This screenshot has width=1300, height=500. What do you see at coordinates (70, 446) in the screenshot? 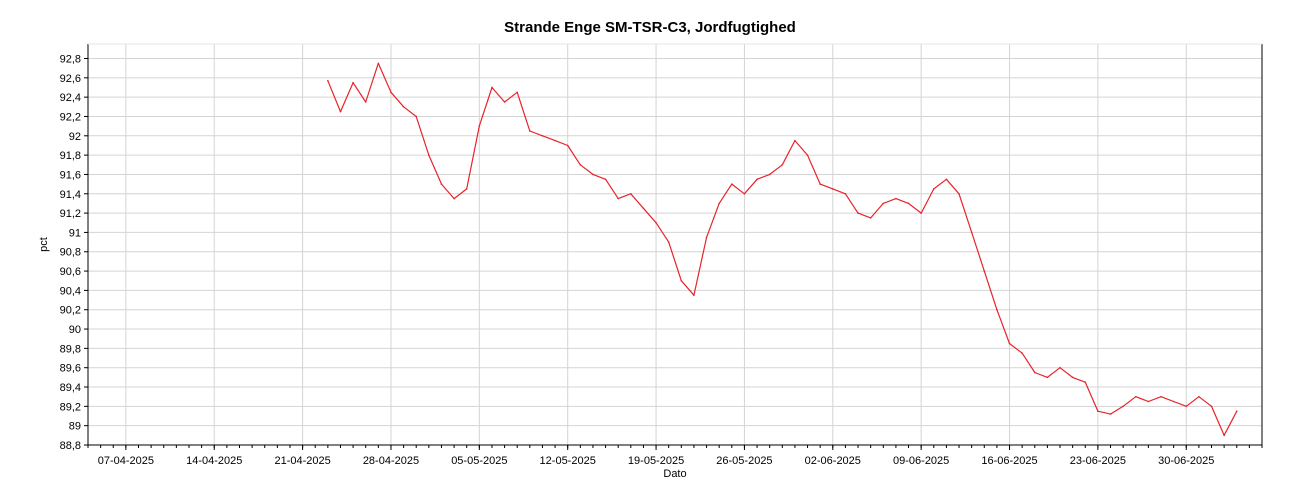
I see `y-tick-label: 88,8` at bounding box center [70, 446].